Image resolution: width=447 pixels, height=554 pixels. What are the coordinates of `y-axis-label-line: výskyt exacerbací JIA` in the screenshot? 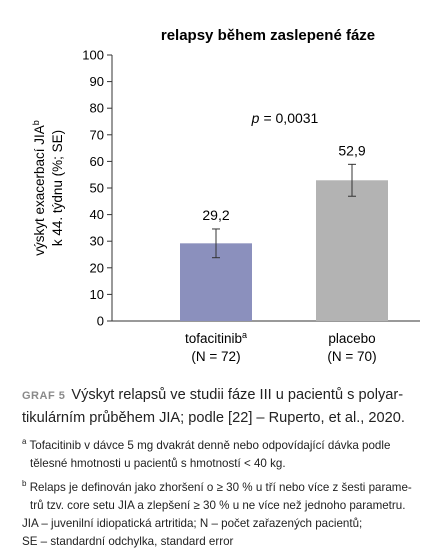 It's located at (39, 190).